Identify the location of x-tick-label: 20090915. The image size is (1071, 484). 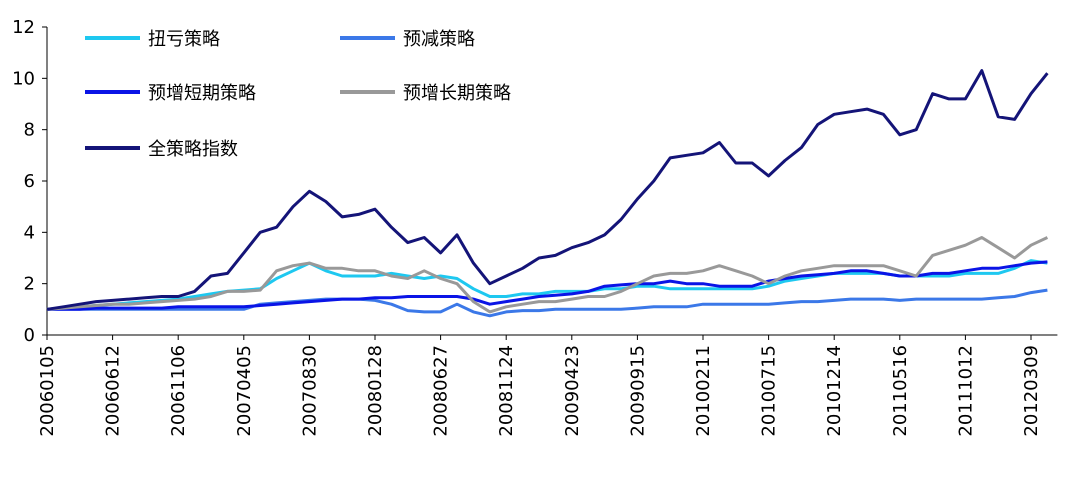
(637, 391).